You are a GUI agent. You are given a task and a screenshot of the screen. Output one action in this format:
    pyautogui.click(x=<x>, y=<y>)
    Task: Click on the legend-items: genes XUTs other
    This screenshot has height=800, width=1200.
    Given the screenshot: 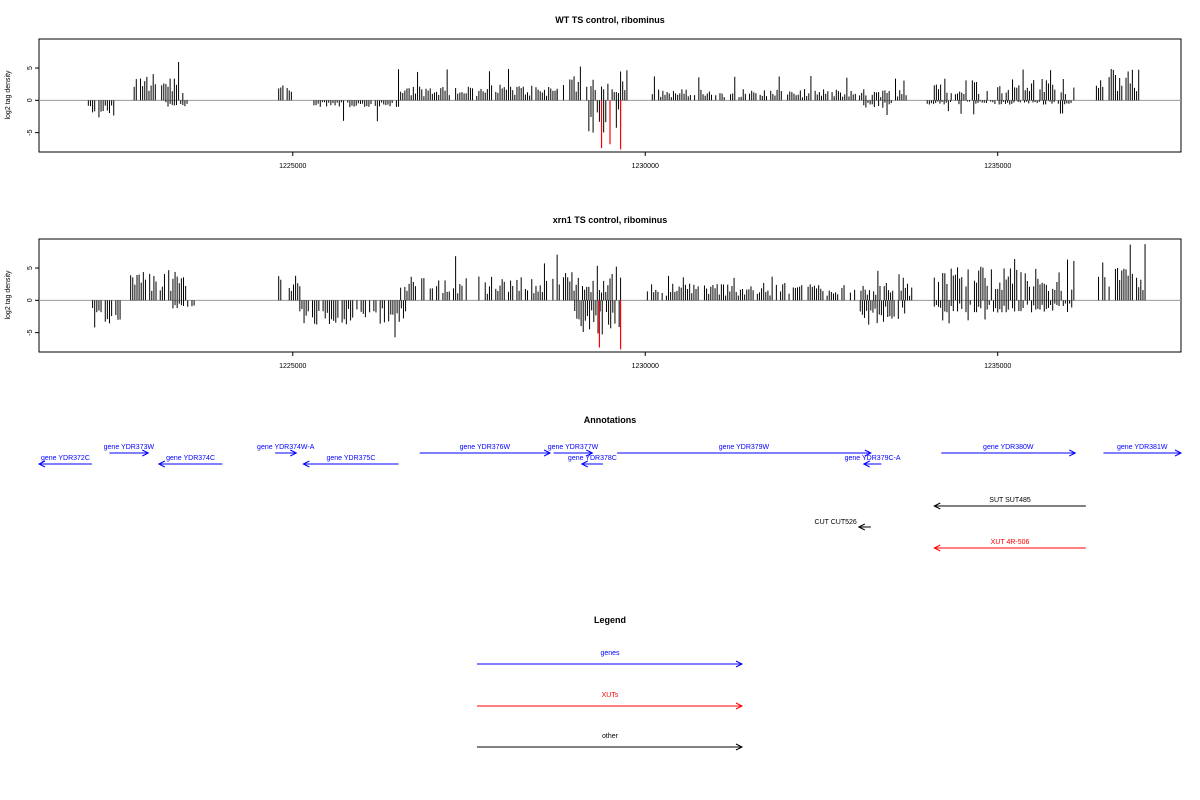 What is the action you would take?
    pyautogui.click(x=610, y=700)
    